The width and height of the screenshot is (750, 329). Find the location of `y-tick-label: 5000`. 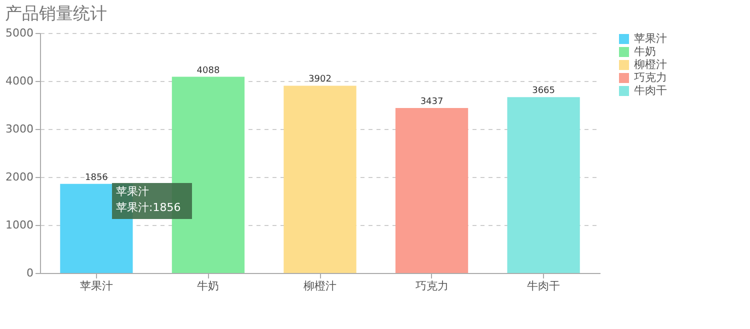

y-tick-label: 5000 is located at coordinates (20, 33).